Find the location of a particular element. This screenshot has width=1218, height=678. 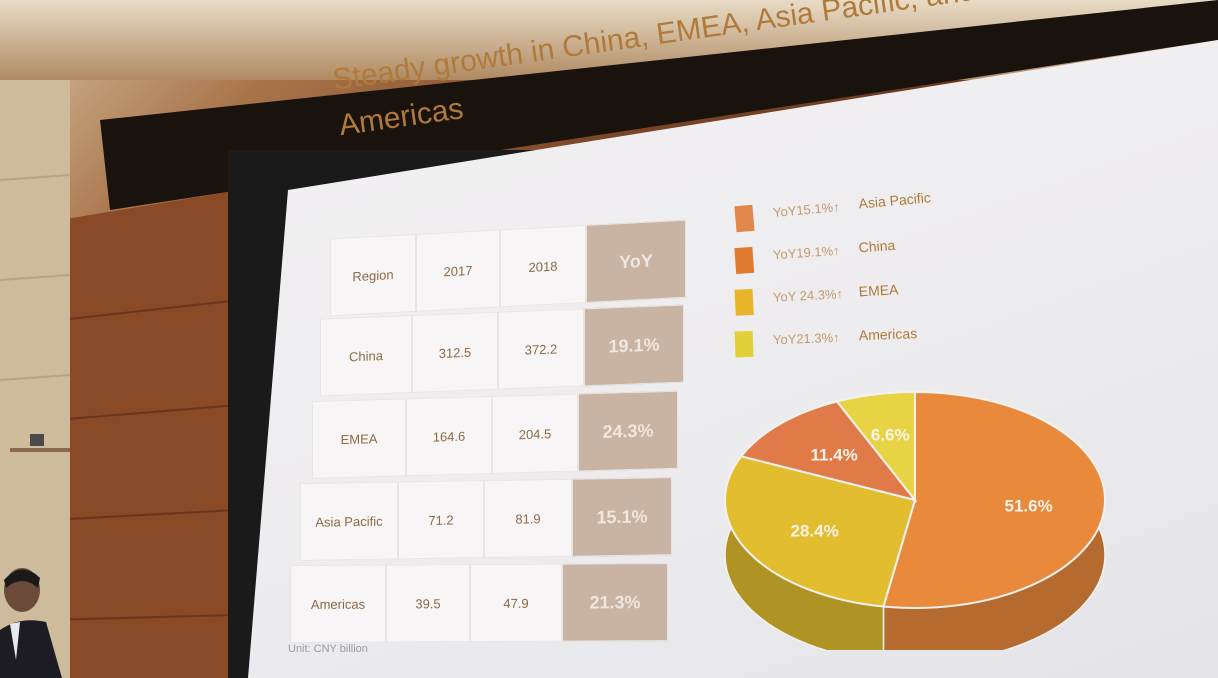

cell-yoy: 21.3% is located at coordinates (615, 602).